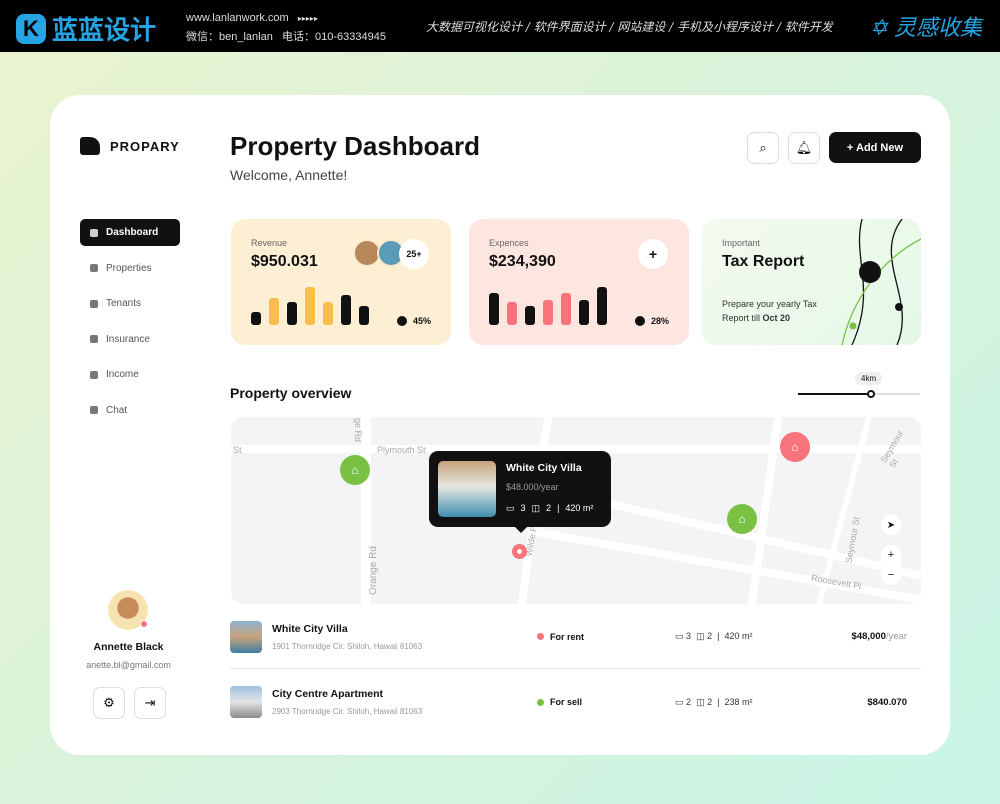 This screenshot has width=1000, height=804. I want to click on wechat: 微信：ben_lanlan, so click(229, 37).